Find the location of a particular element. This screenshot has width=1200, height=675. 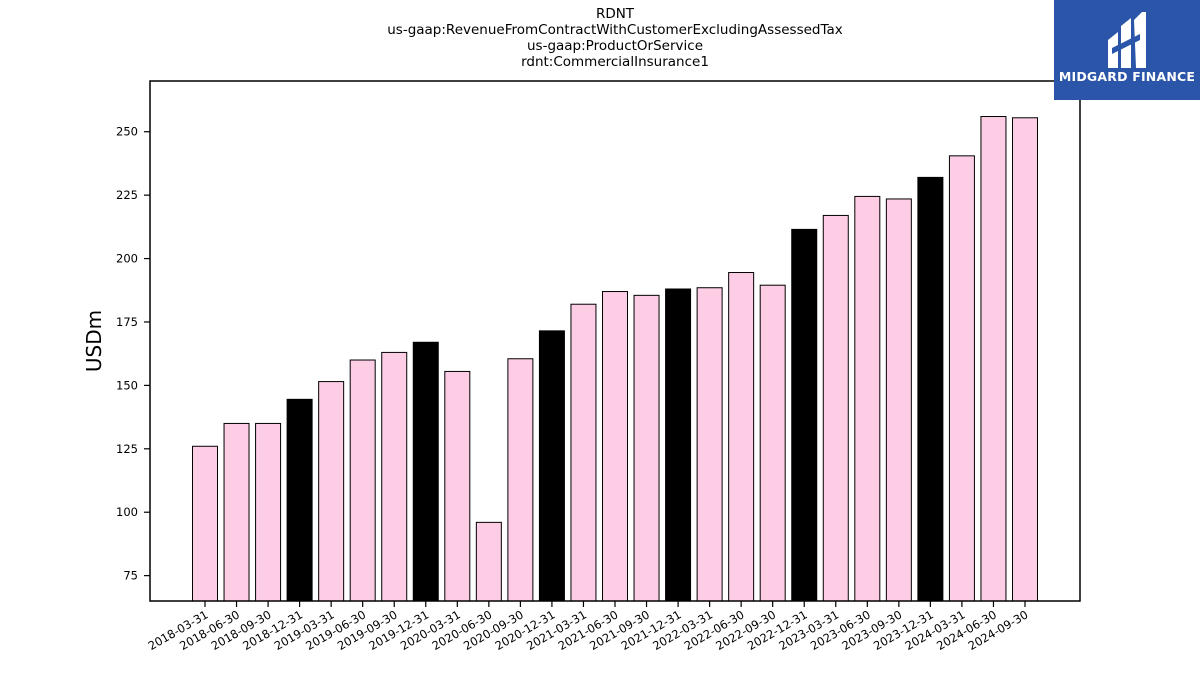

y-tick-label: 150 is located at coordinates (127, 385).